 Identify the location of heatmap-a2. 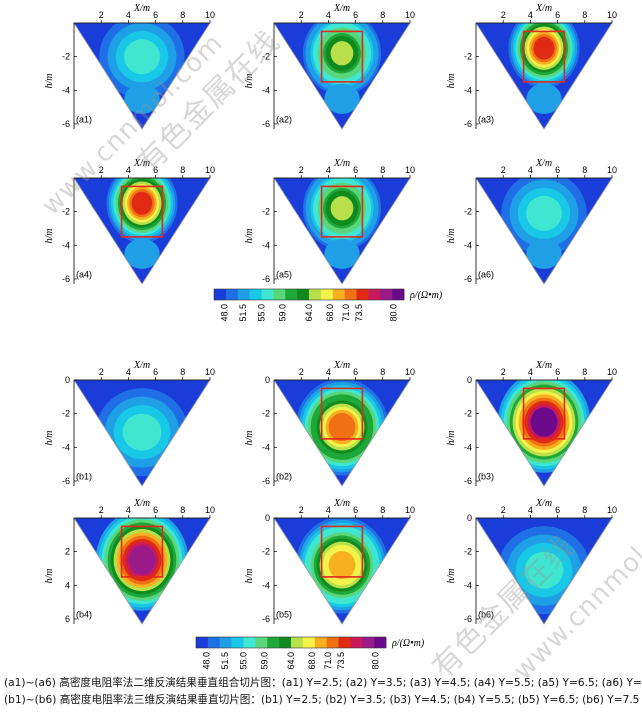
(342, 76).